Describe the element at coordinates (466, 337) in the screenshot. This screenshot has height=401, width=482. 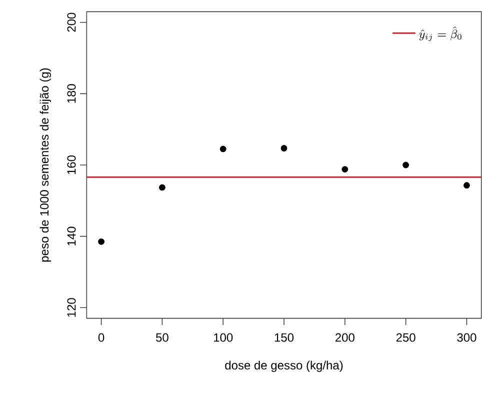
I see `x-tick-label: 300` at that location.